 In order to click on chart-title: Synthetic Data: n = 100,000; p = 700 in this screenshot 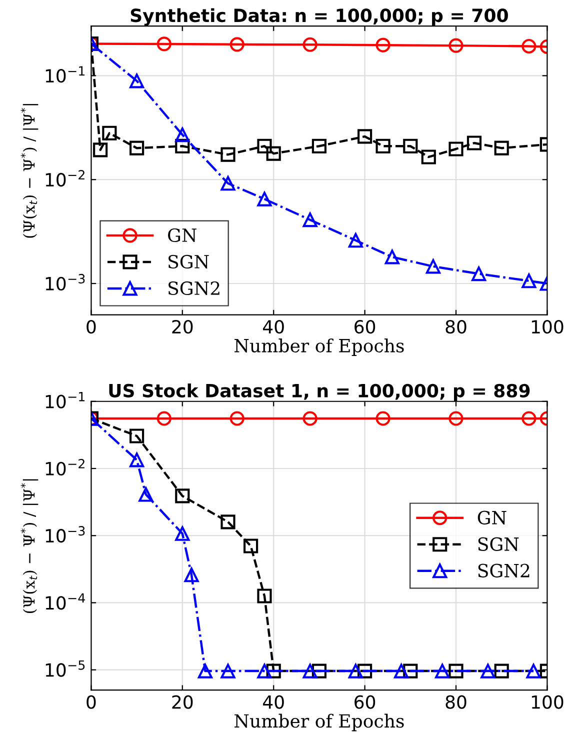, I will do `click(319, 17)`.